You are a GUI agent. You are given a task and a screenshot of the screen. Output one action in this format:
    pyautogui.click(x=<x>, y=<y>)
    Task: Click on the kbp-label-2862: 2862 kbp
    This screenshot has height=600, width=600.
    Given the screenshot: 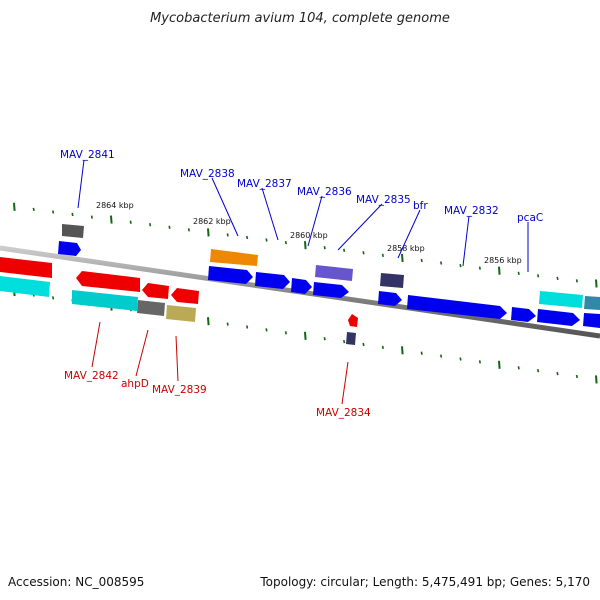 What is the action you would take?
    pyautogui.click(x=212, y=221)
    